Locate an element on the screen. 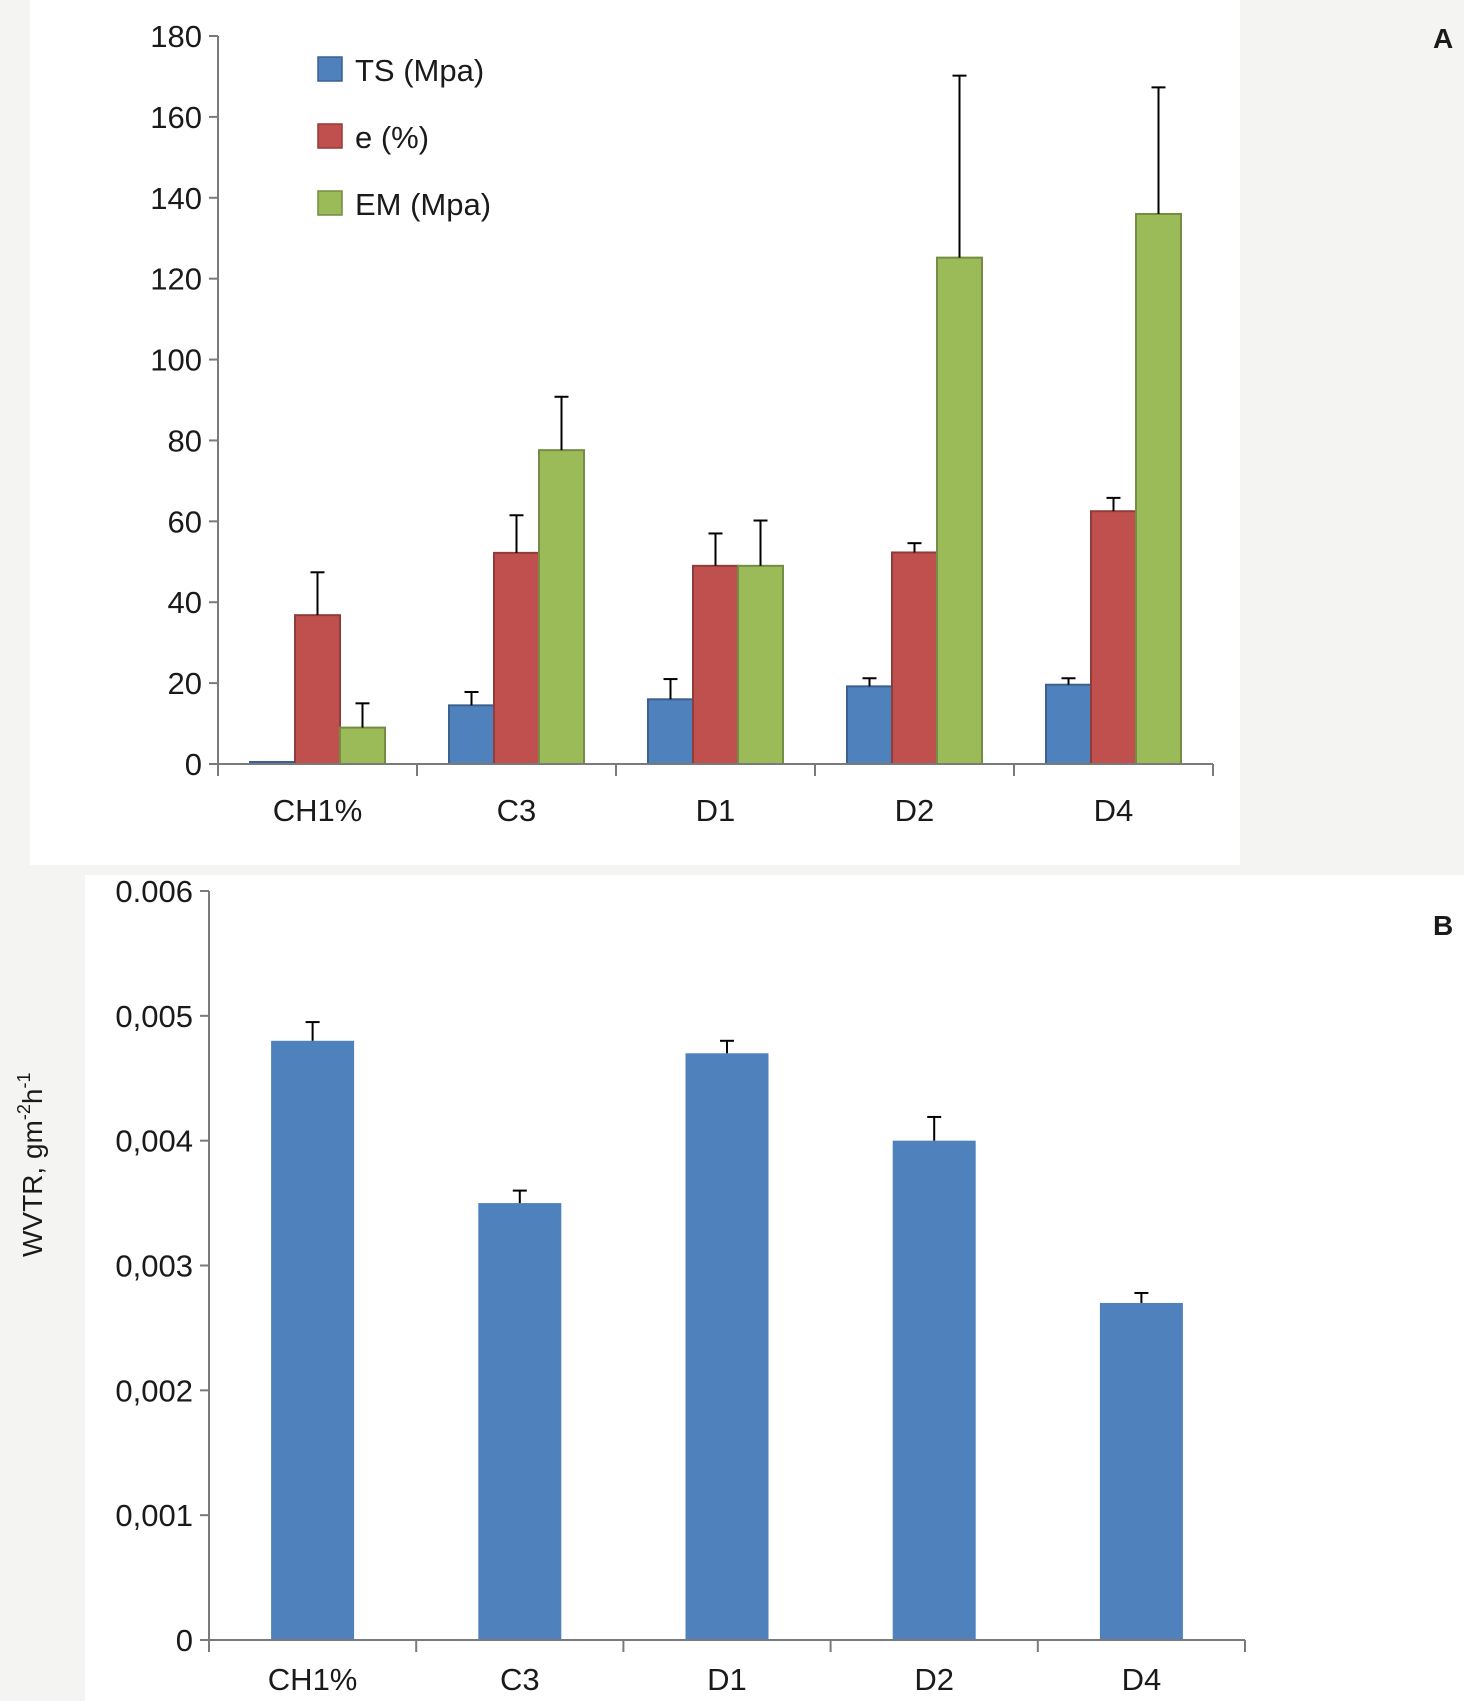  panel-b-x-axis: CH1% C3 D1 D2 D4 is located at coordinates (727, 1668).